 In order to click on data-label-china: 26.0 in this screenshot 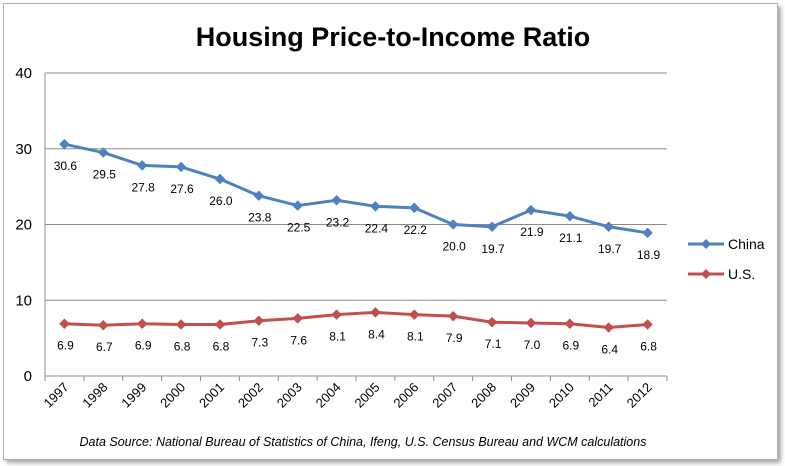, I will do `click(221, 201)`.